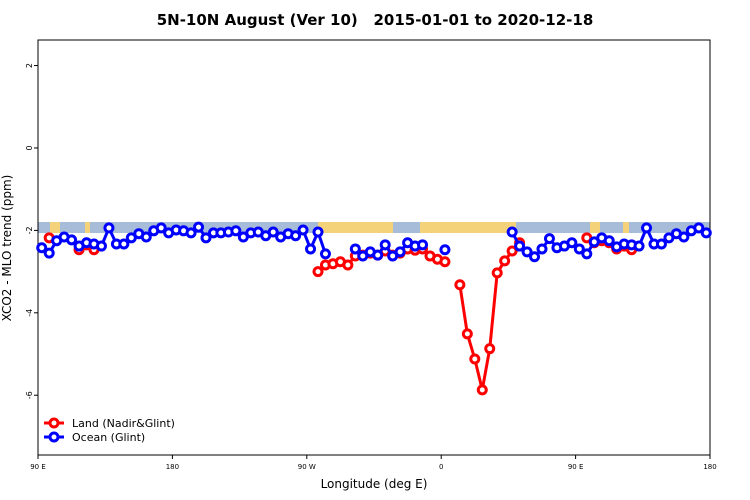 The height and width of the screenshot is (500, 750). I want to click on x-axis-label: Longitude (deg E), so click(374, 484).